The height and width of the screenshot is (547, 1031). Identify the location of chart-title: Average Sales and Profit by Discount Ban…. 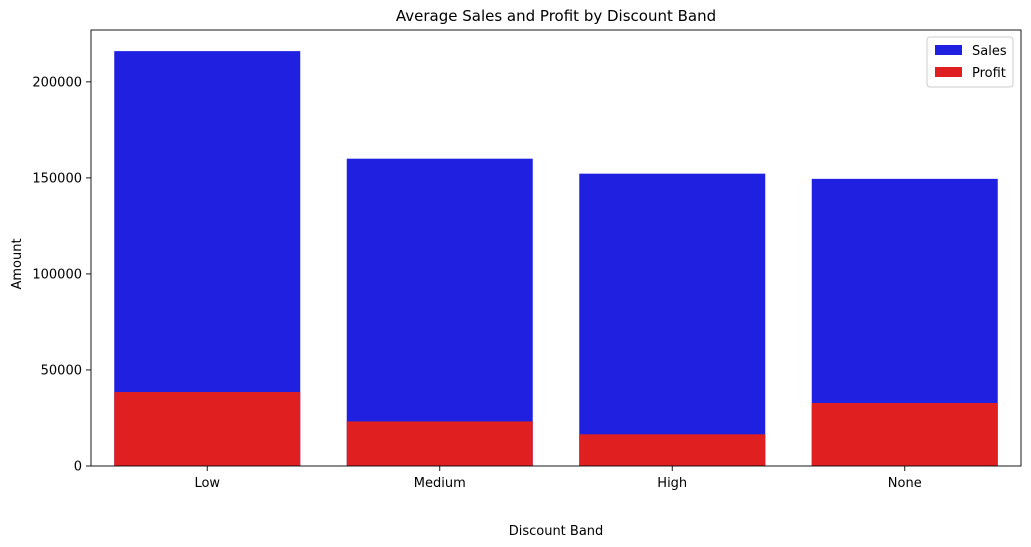
(556, 16).